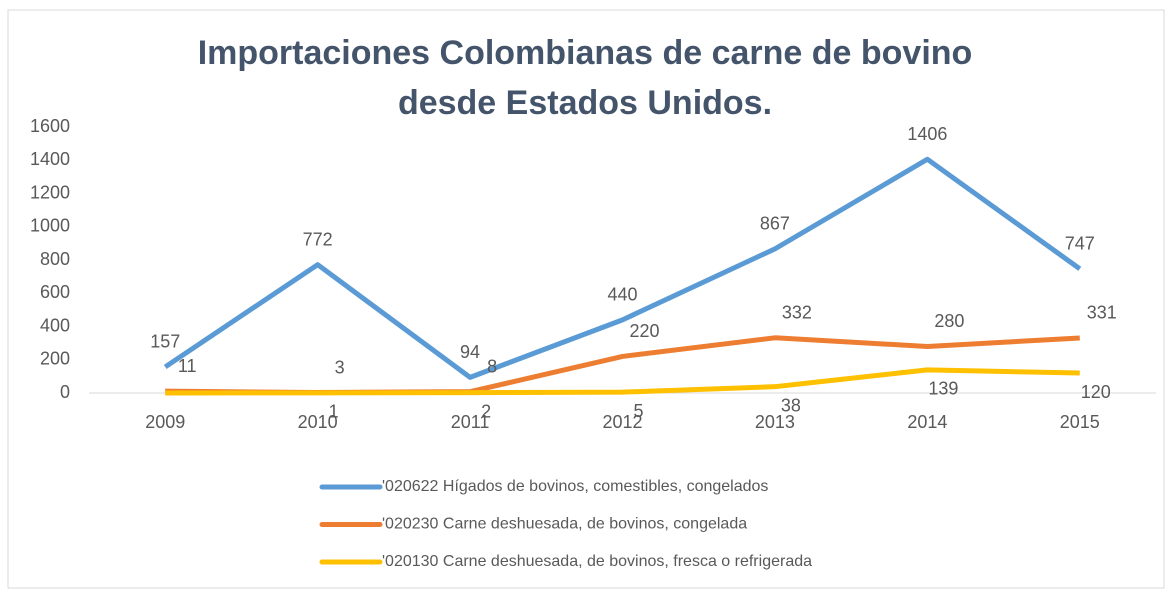 This screenshot has width=1169, height=592. What do you see at coordinates (486, 411) in the screenshot?
I see `data-label: 2` at bounding box center [486, 411].